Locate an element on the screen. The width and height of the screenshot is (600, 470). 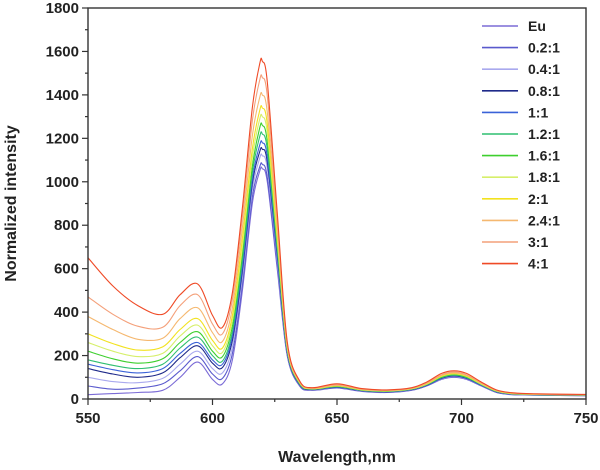
legend-item: 0.8:1 is located at coordinates (521, 91).